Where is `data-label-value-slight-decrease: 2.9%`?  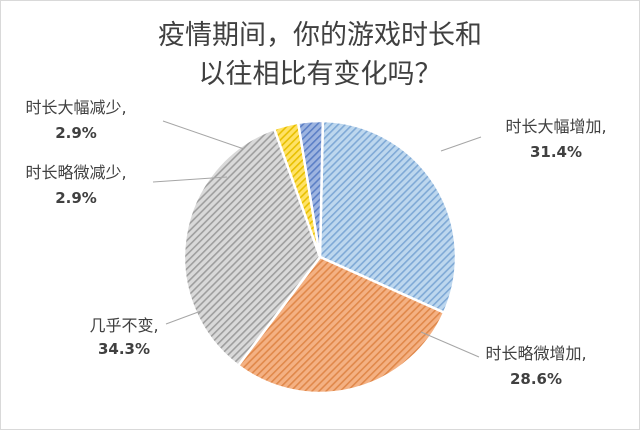 data-label-value-slight-decrease: 2.9% is located at coordinates (76, 198).